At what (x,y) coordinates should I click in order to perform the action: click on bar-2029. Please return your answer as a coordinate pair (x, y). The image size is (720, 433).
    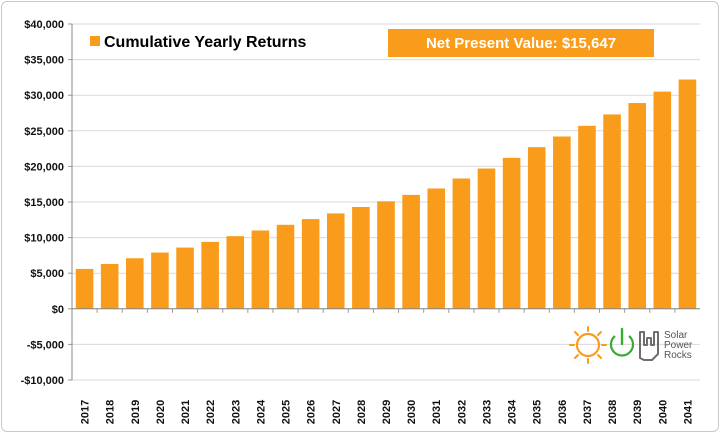
    Looking at the image, I should click on (386, 255).